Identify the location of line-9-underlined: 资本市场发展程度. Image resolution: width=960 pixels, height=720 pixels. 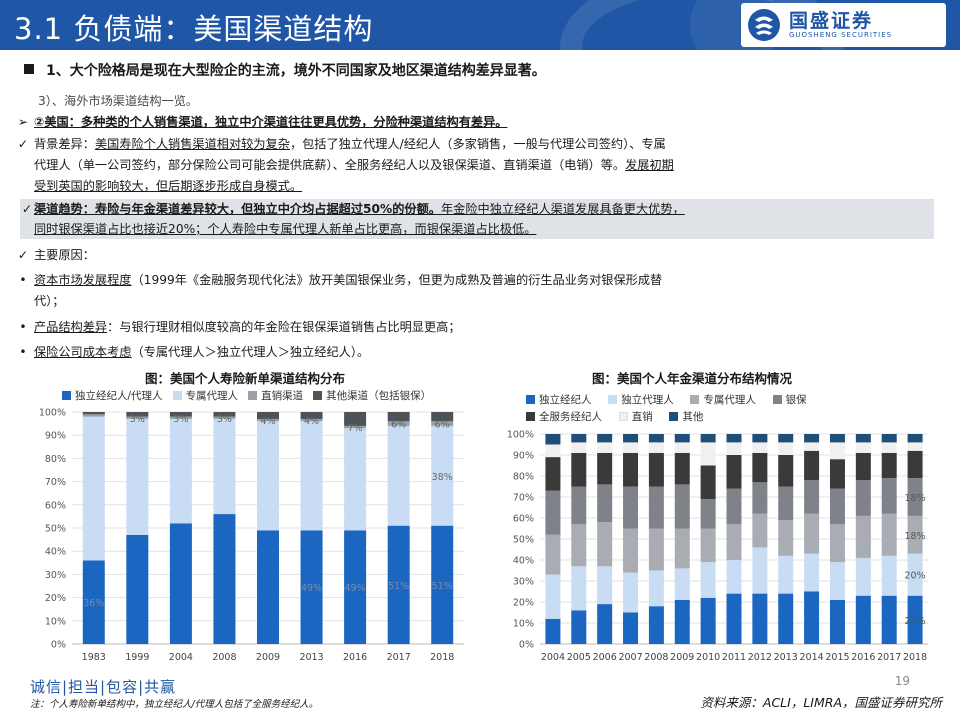
(83, 280).